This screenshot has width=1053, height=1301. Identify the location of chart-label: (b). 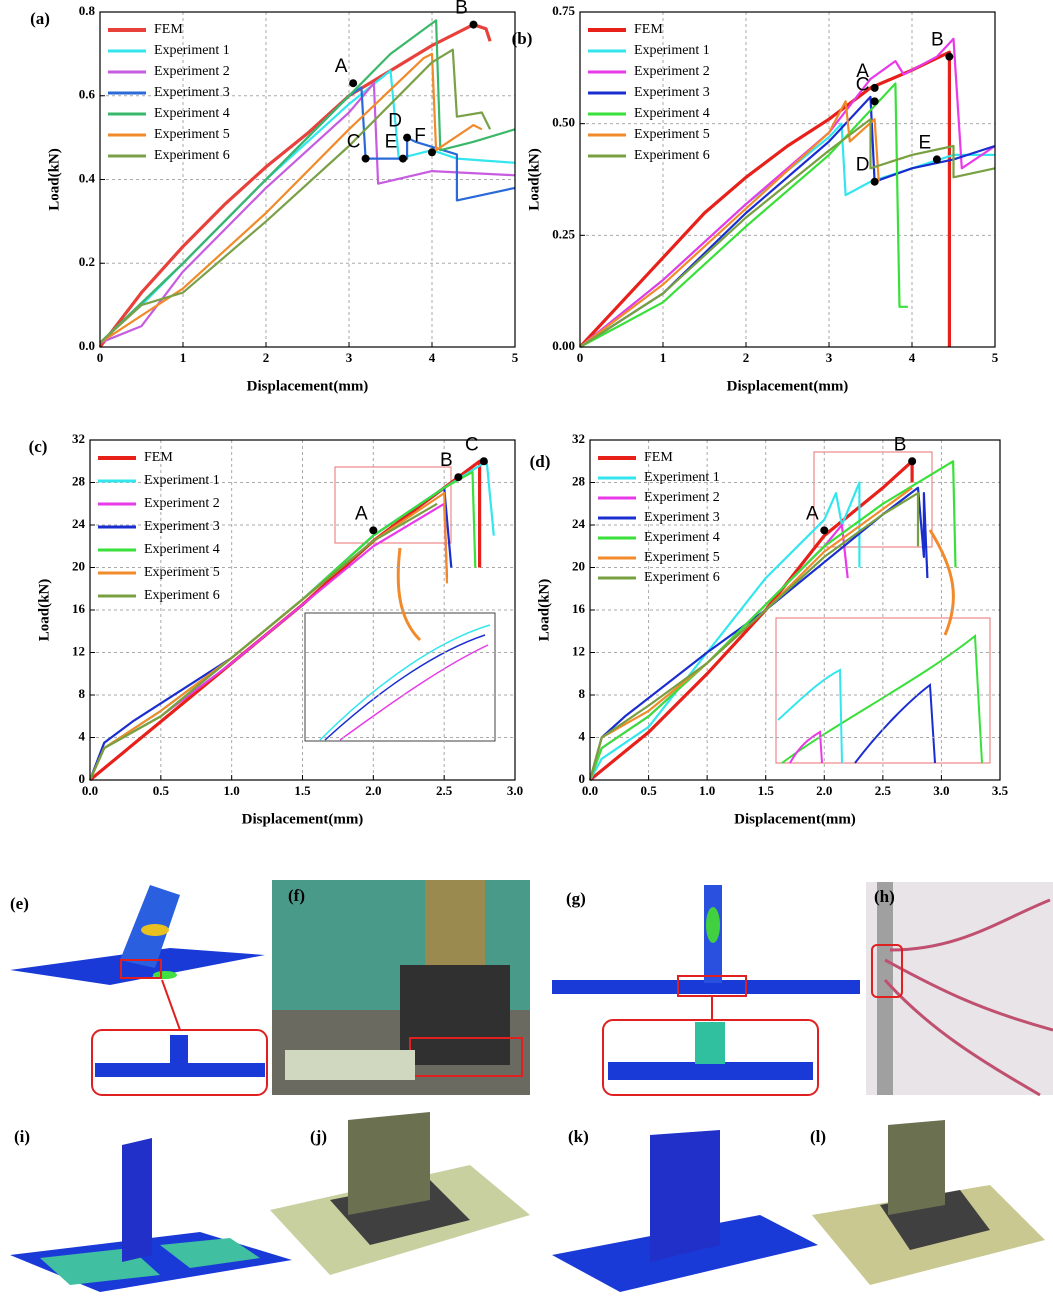
(522, 38).